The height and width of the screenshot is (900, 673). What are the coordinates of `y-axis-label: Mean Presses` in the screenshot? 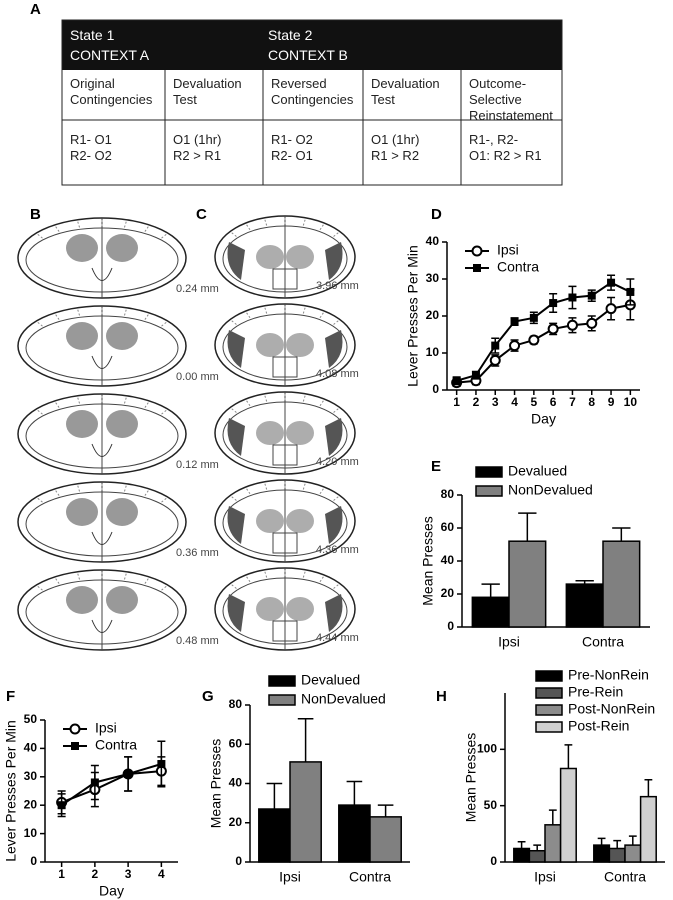 It's located at (471, 777).